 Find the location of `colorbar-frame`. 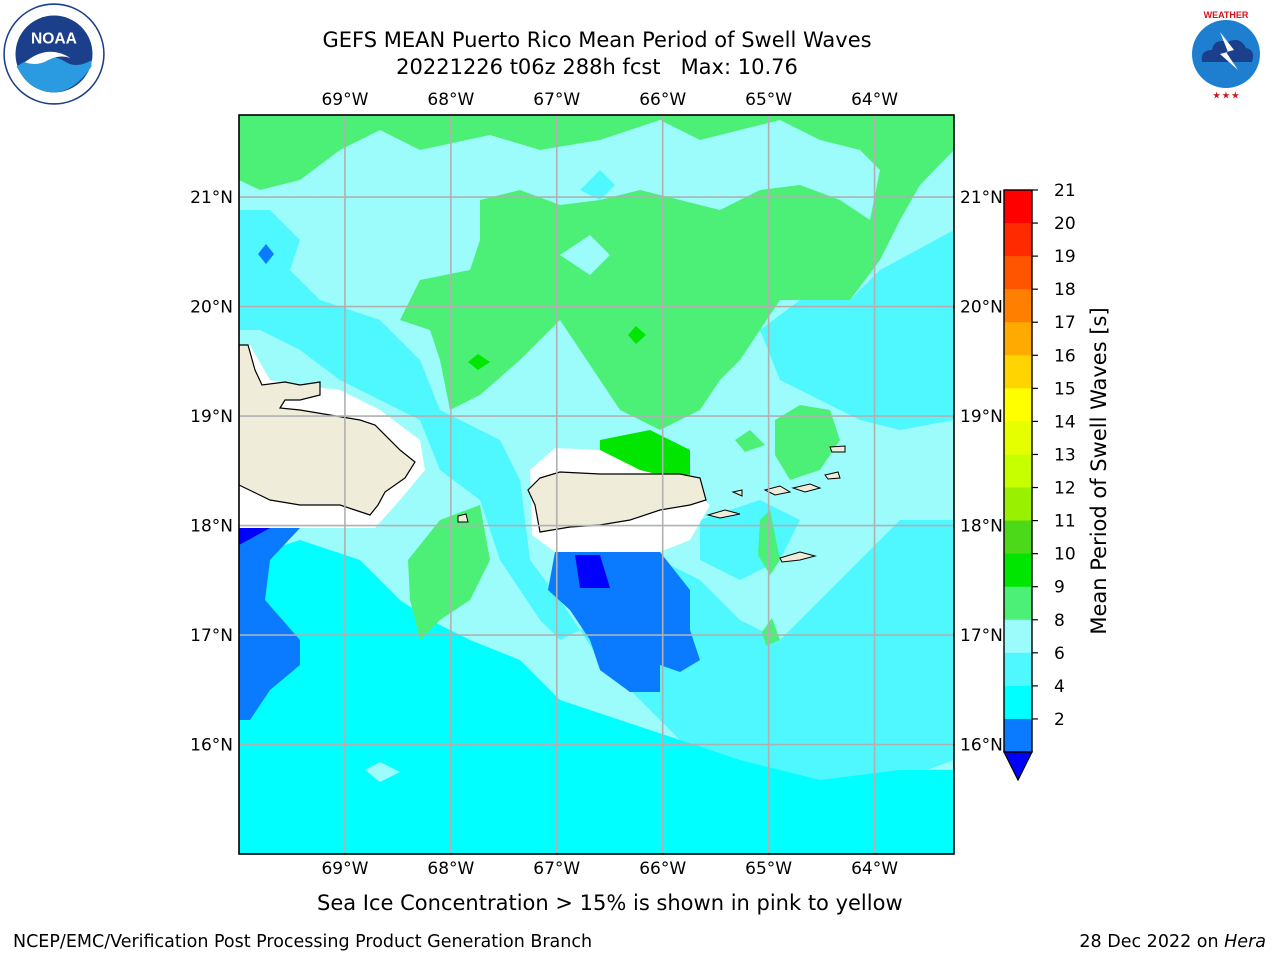

colorbar-frame is located at coordinates (1018, 471).